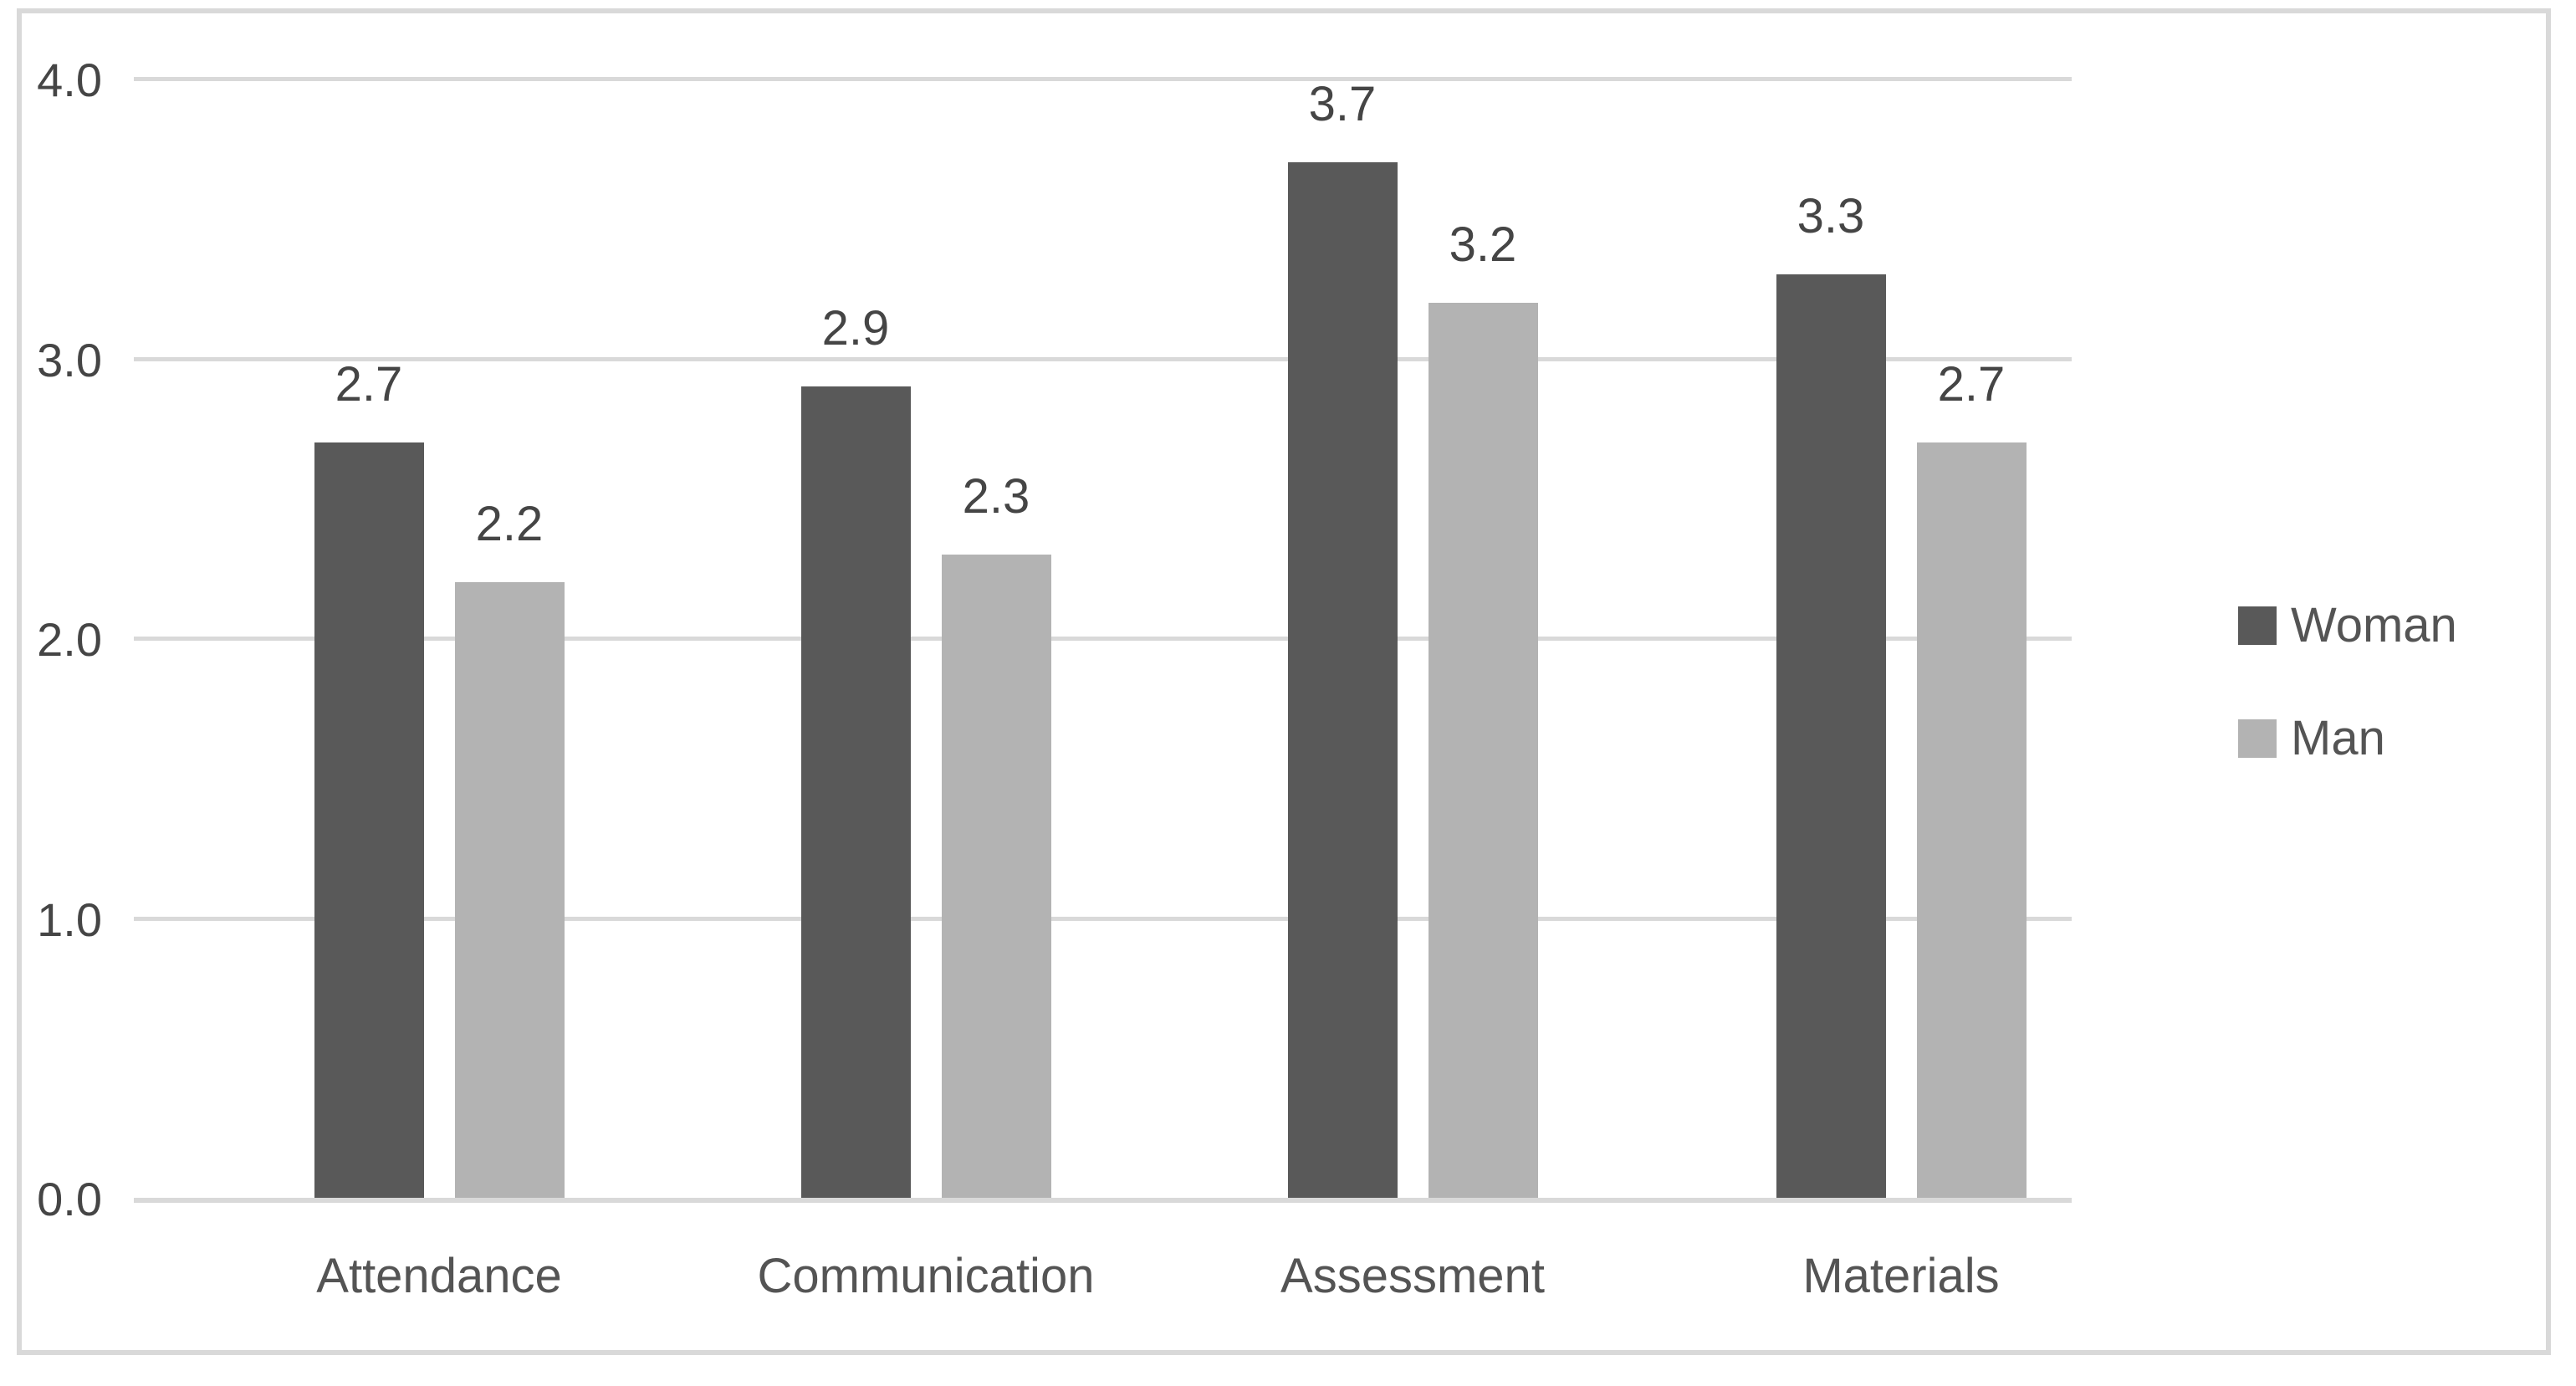 Image resolution: width=2576 pixels, height=1386 pixels. Describe the element at coordinates (509, 524) in the screenshot. I see `data-label-man-attendance: 2.2` at that location.